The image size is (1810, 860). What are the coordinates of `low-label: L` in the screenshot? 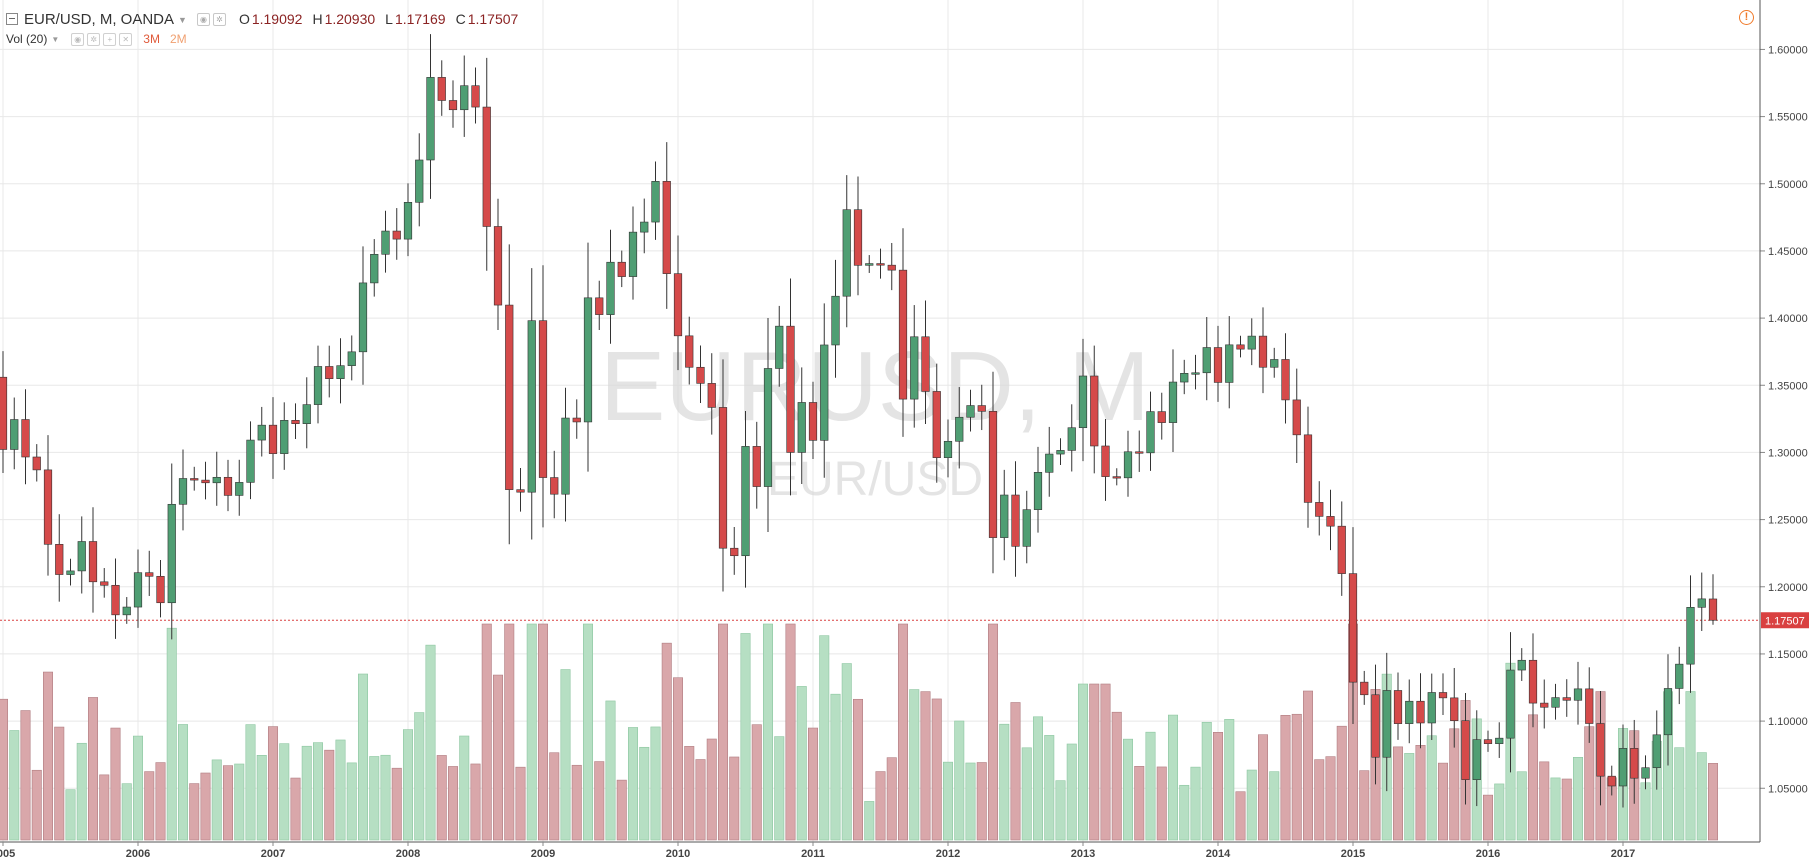 It's located at (389, 19).